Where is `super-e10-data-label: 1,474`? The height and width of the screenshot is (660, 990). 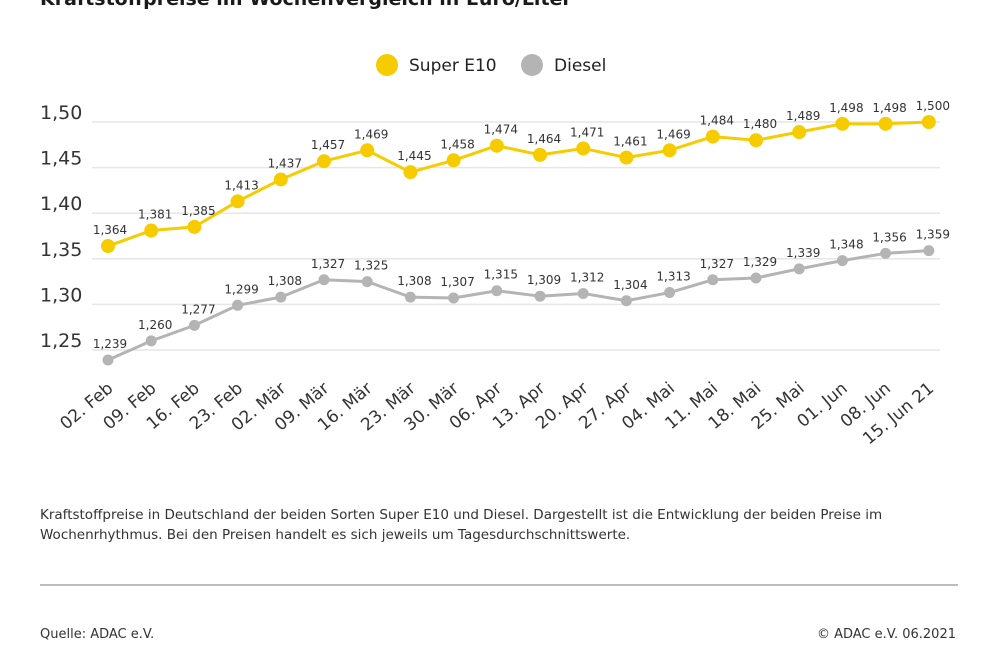
super-e10-data-label: 1,474 is located at coordinates (501, 130).